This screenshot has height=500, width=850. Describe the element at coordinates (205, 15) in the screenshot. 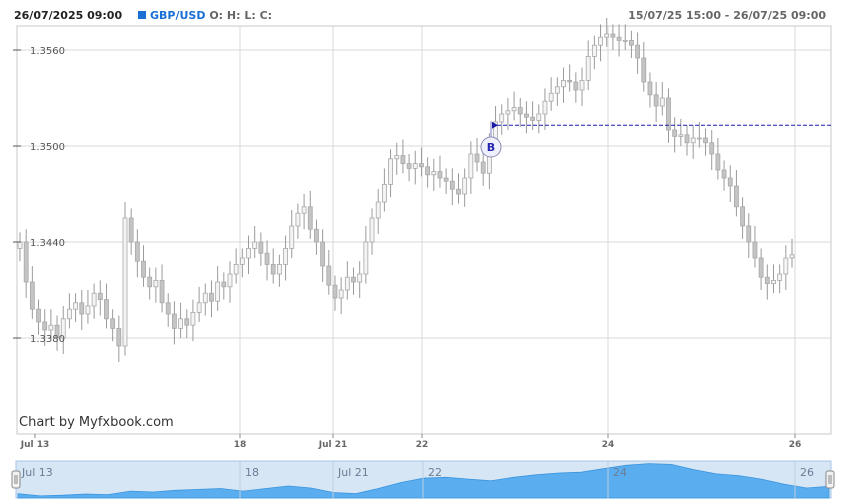

I see `header-symbol-group: GBP/USD O: H: L: C:` at that location.